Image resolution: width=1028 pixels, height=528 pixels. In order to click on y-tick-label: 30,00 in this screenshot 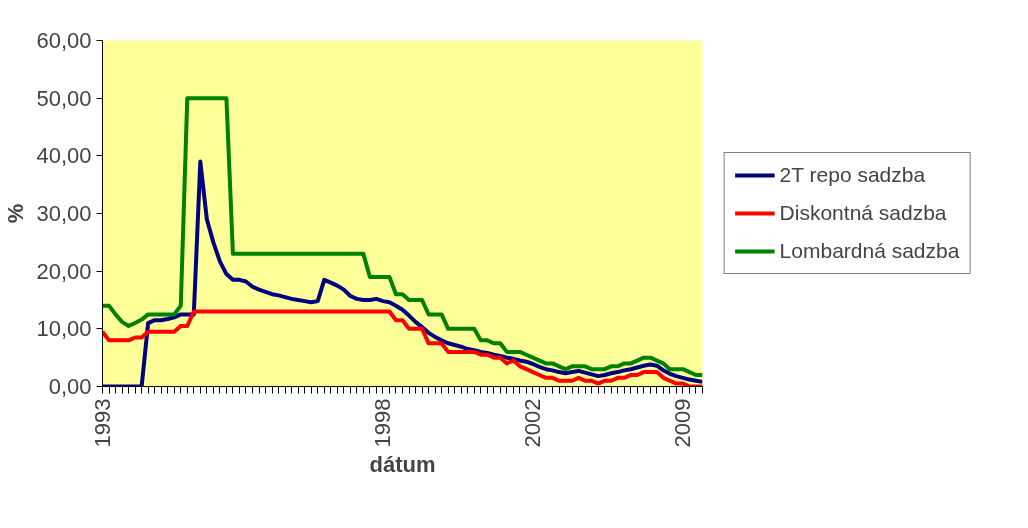, I will do `click(64, 213)`.